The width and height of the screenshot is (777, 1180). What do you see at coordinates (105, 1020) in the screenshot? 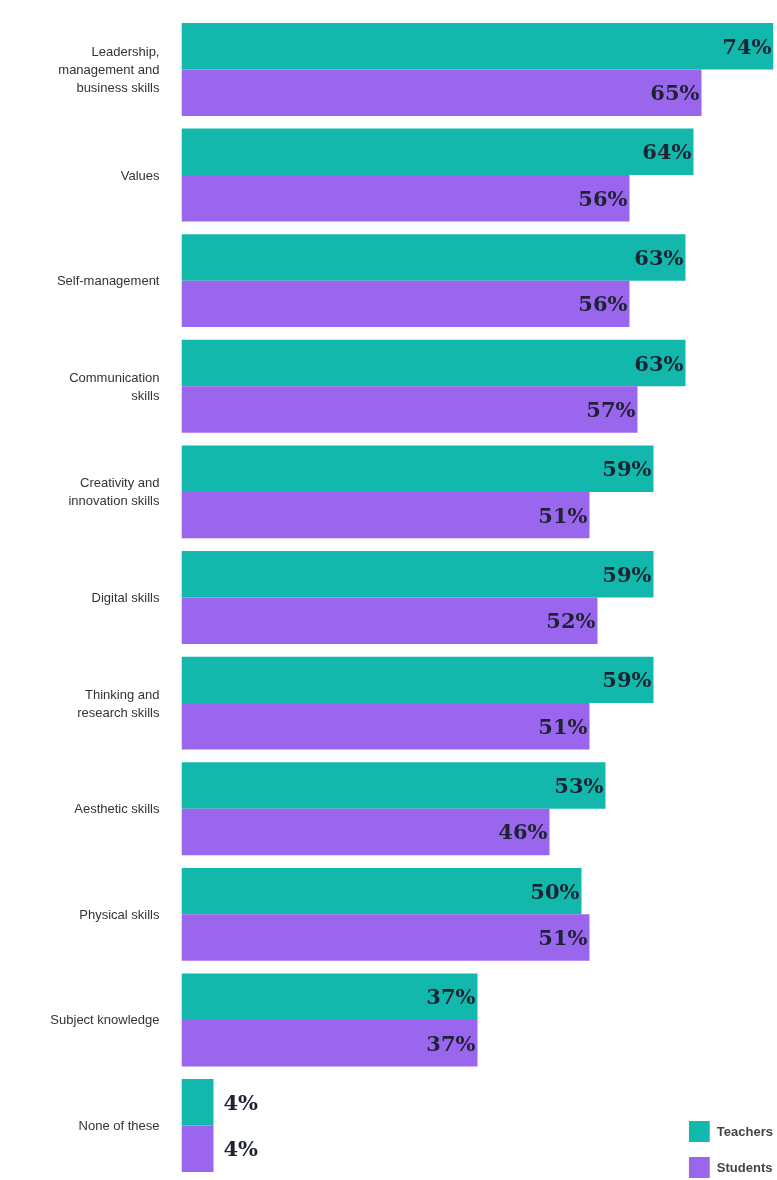
I see `y-tick-label: Subject knowledge` at bounding box center [105, 1020].